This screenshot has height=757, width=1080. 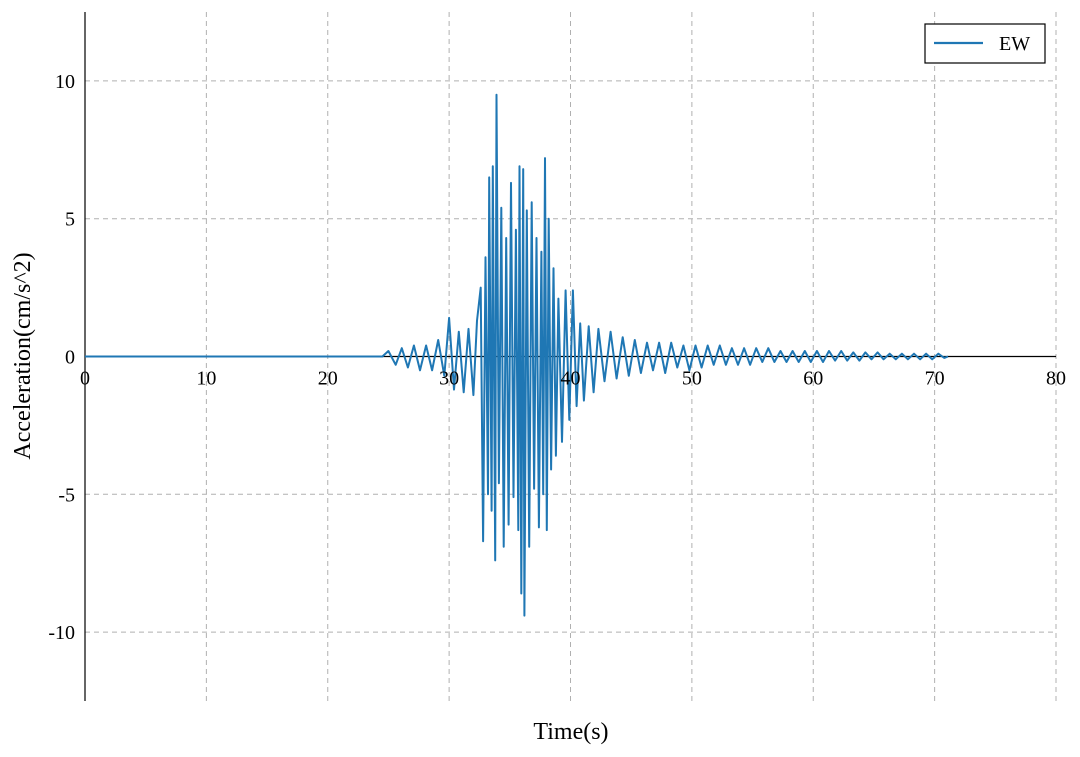 I want to click on x-tick-label: 50, so click(x=692, y=379).